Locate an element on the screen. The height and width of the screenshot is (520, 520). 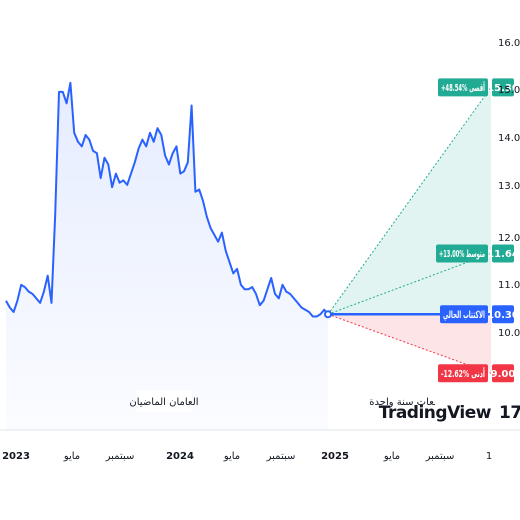
current-label-tag is located at coordinates (464, 314).